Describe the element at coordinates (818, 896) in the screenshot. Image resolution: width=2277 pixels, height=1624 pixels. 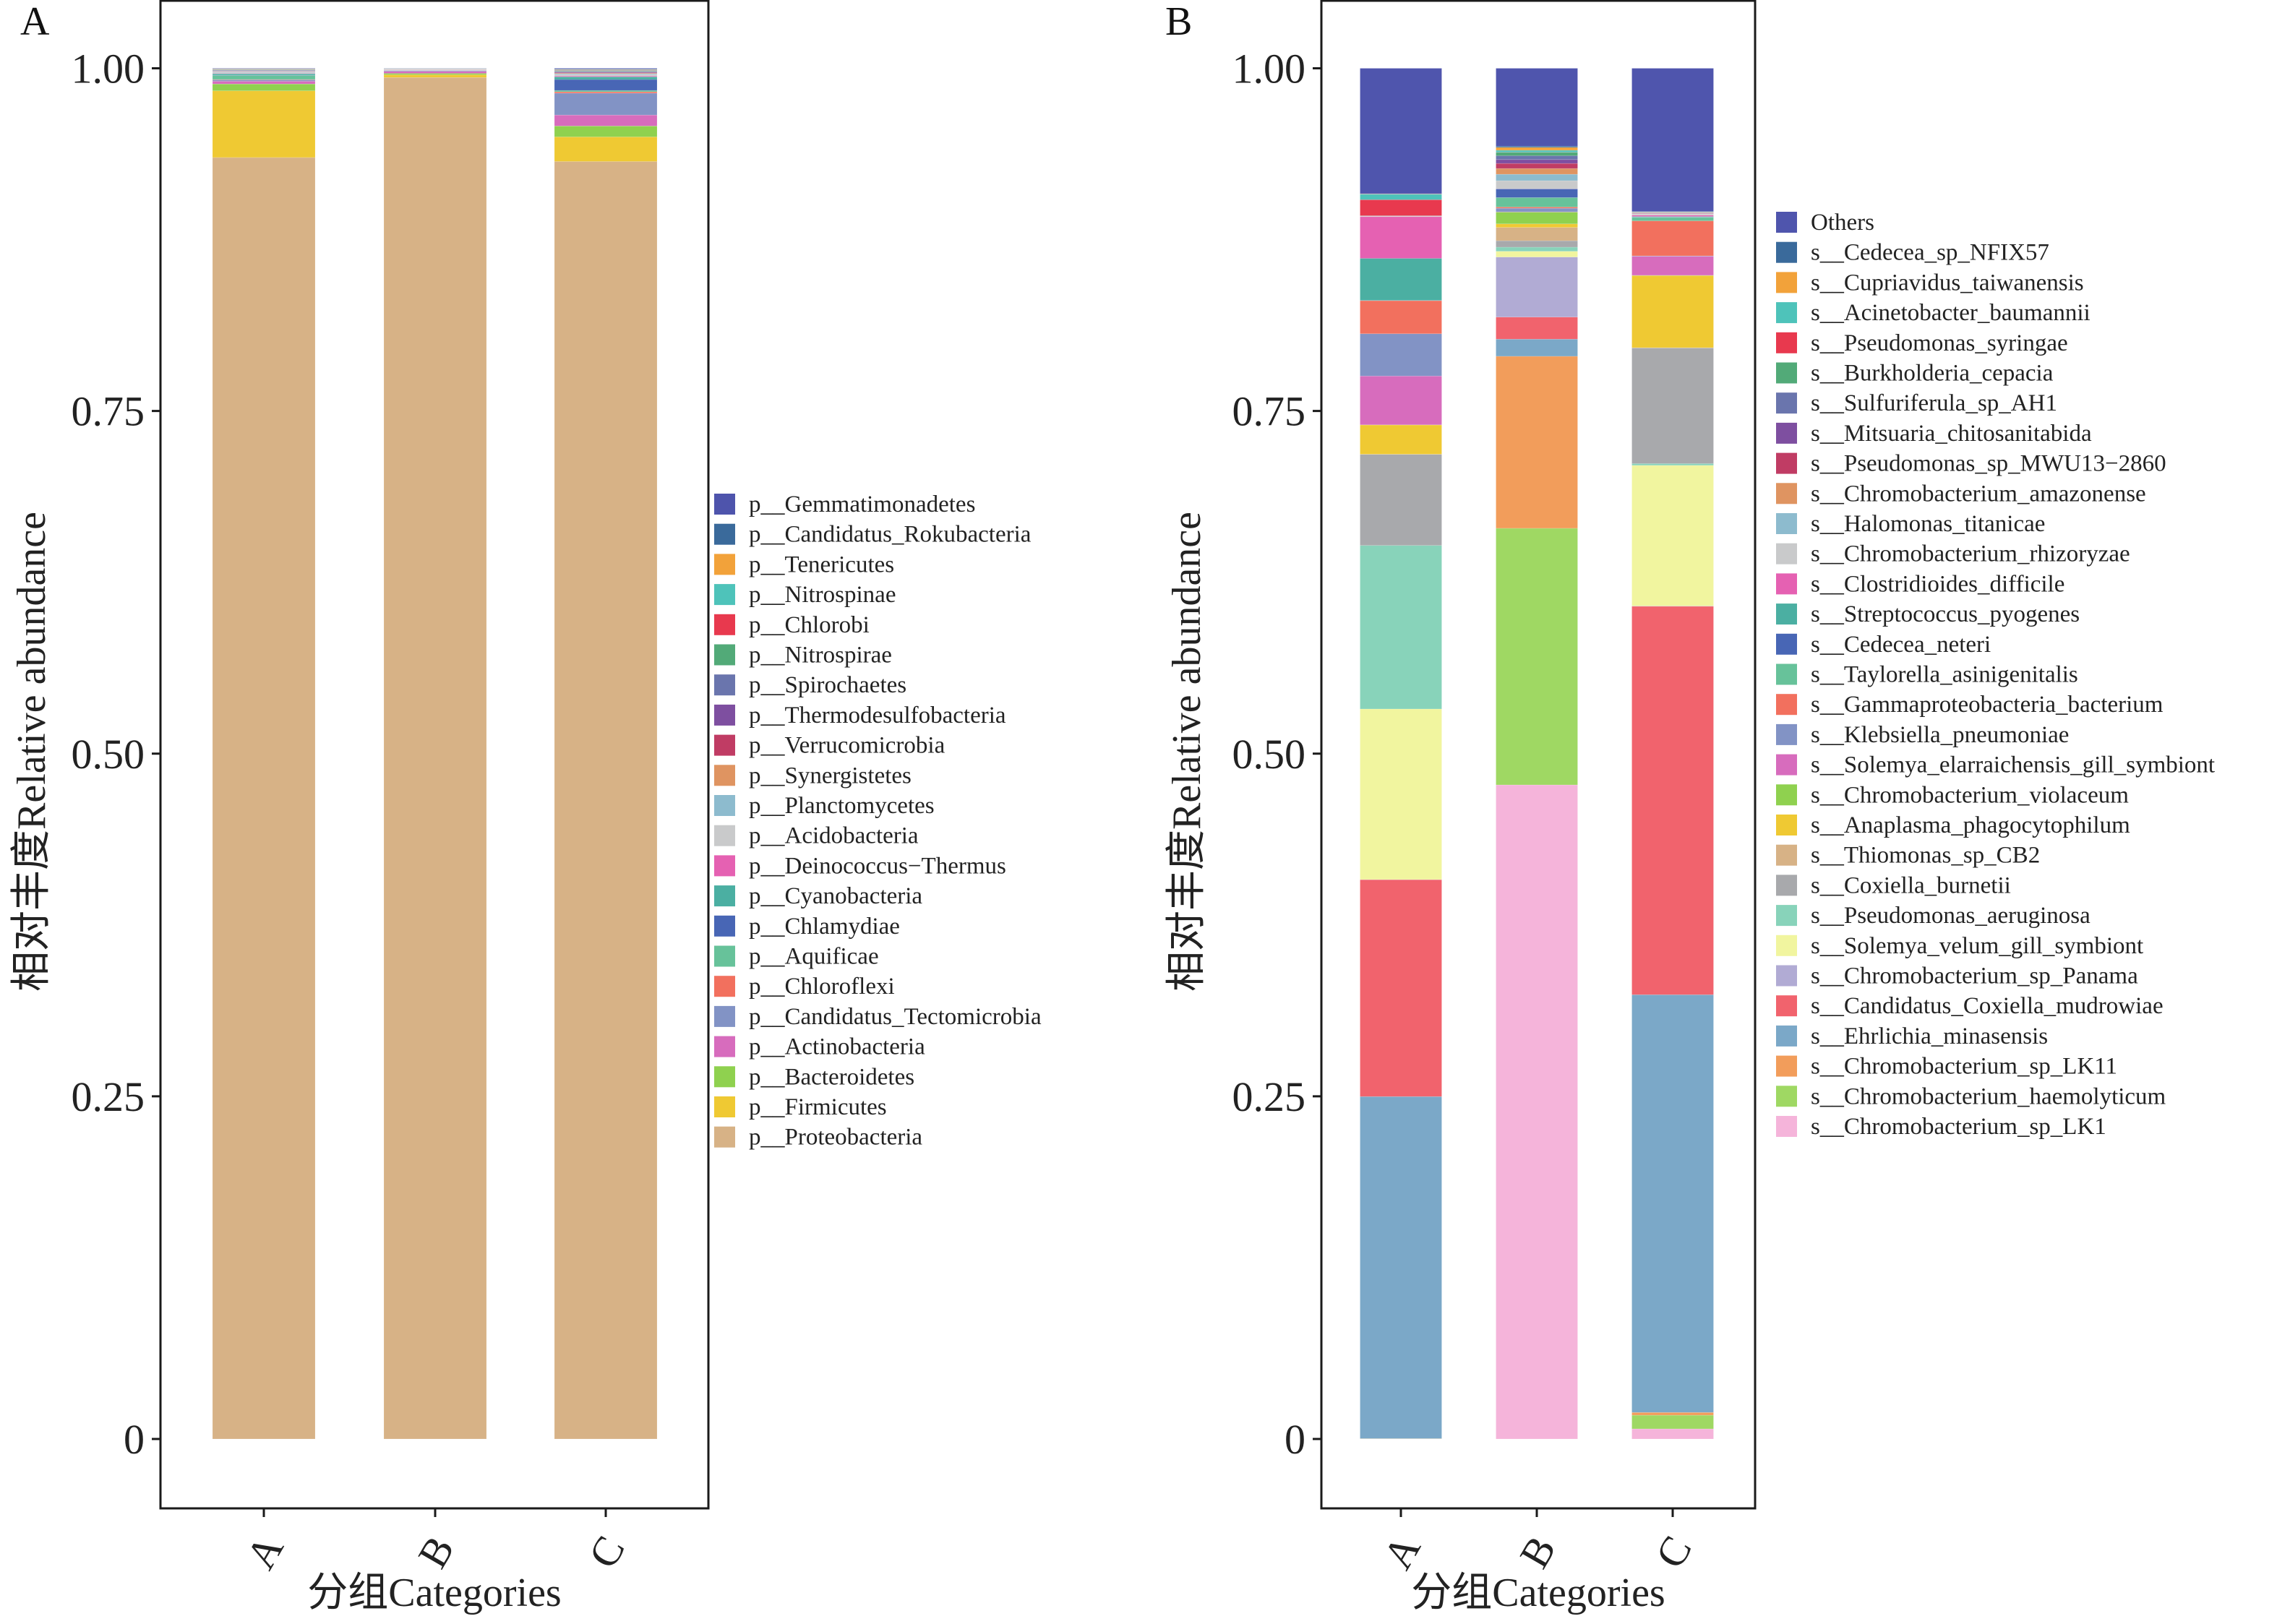
I see `legend-item-p-cyanobacteria: p__Cyanobacteria` at that location.